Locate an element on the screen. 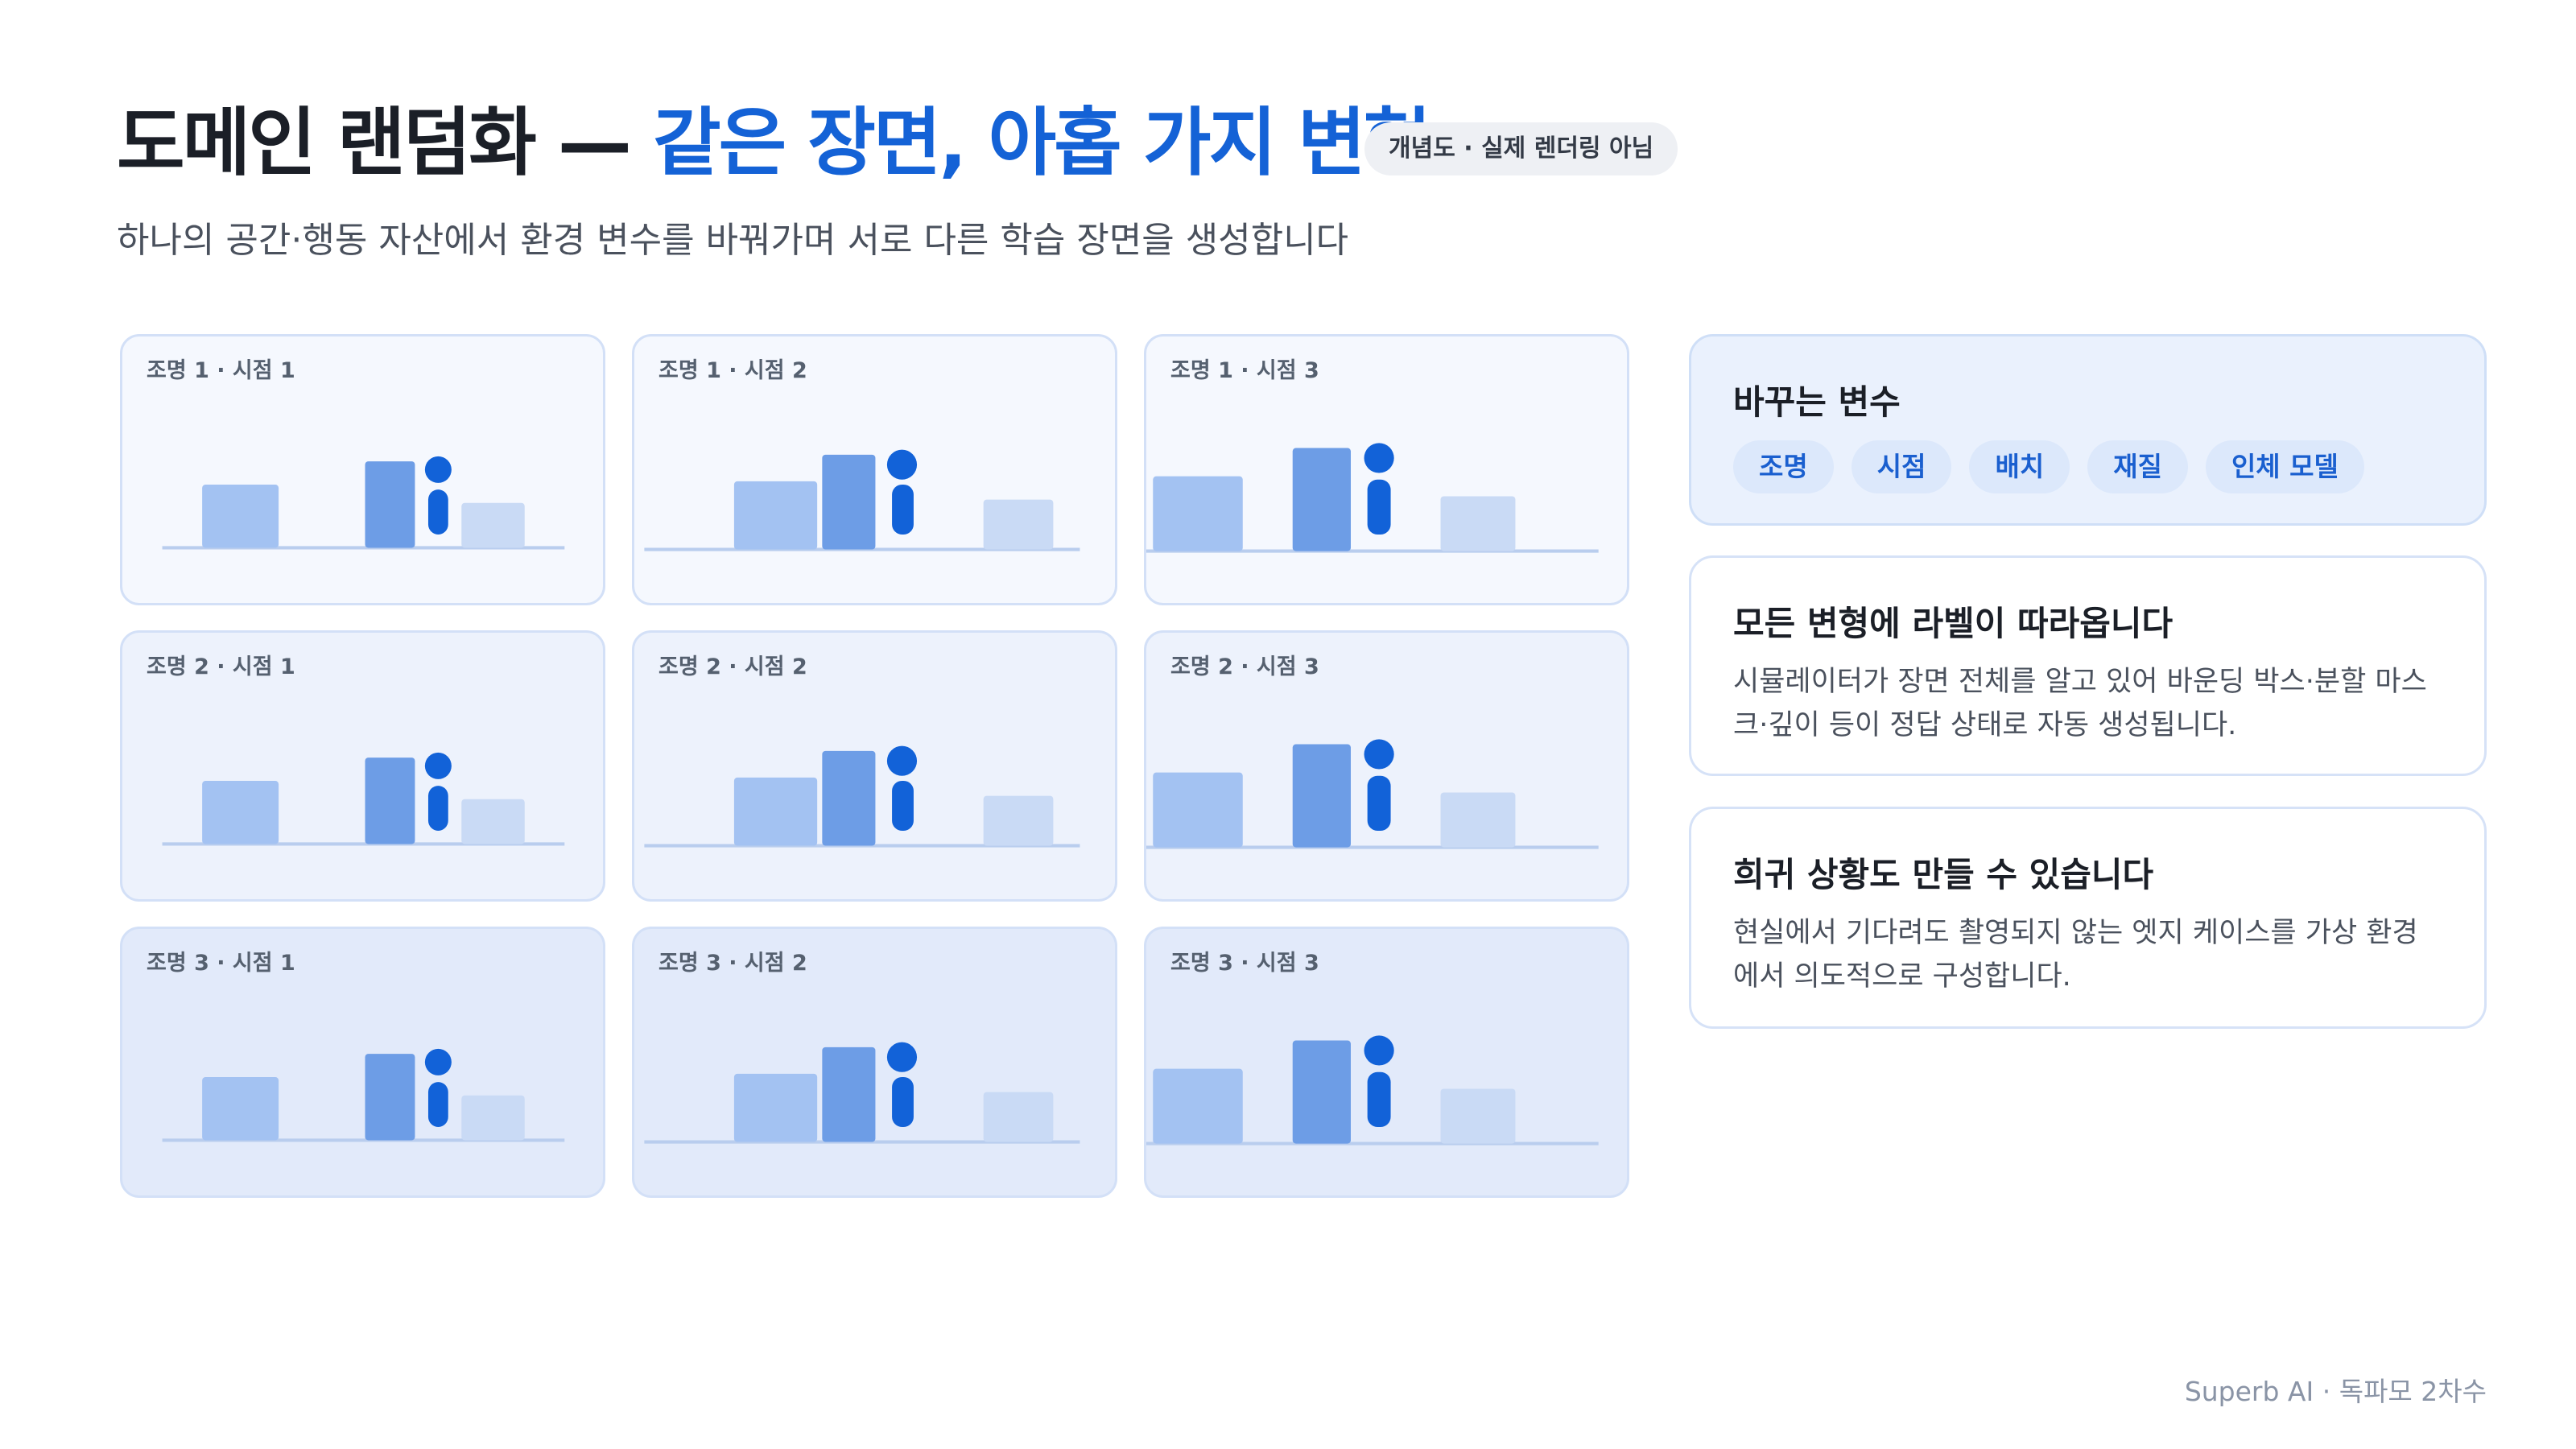 The width and height of the screenshot is (2576, 1449). scene-cell: 조명 2 · 시점 1 is located at coordinates (362, 766).